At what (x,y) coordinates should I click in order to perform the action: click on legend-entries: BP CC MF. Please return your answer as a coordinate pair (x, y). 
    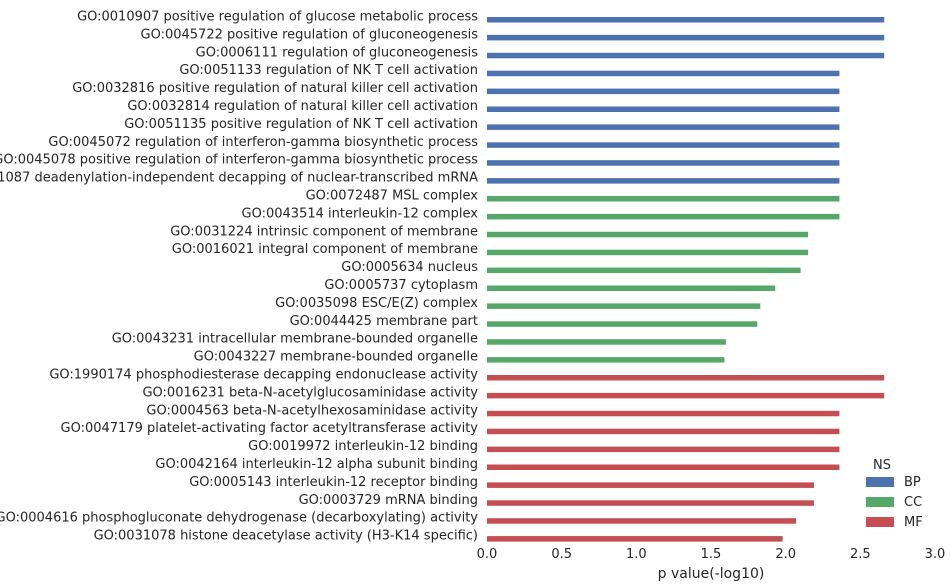
    Looking at the image, I should click on (894, 502).